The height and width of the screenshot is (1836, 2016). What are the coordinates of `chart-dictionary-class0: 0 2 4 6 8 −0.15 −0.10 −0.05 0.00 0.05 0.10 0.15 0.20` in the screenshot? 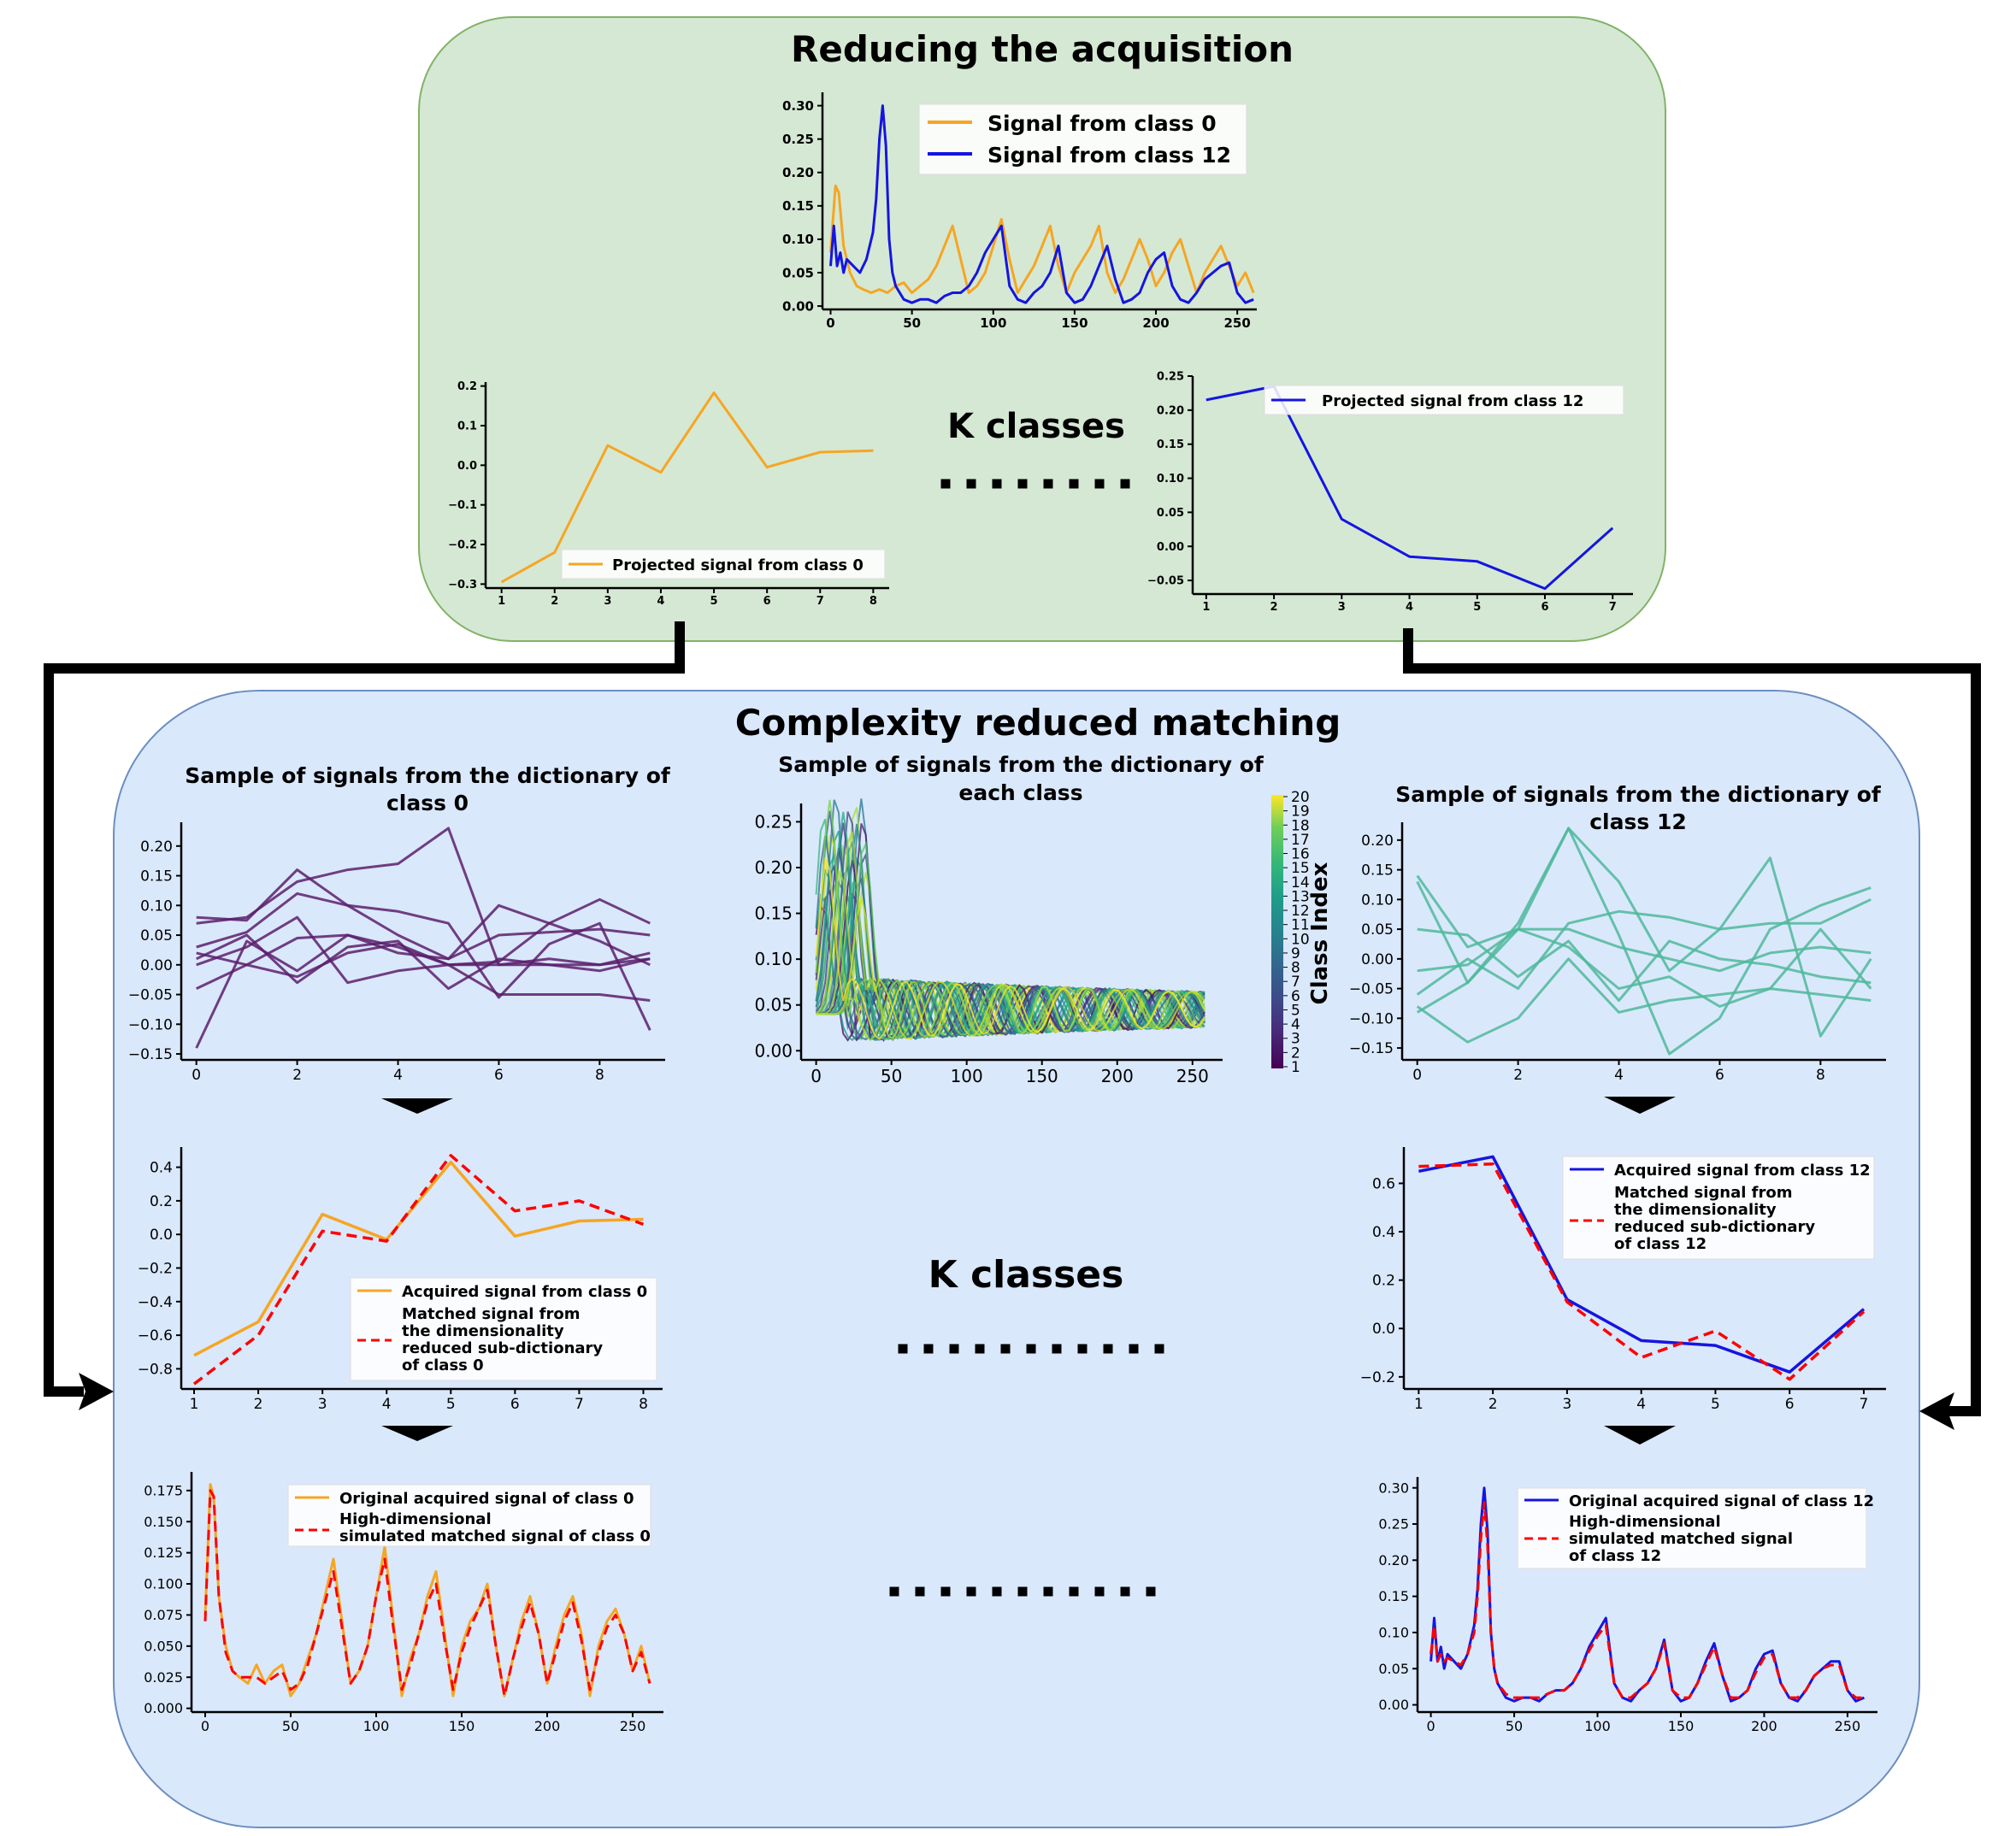 It's located at (396, 953).